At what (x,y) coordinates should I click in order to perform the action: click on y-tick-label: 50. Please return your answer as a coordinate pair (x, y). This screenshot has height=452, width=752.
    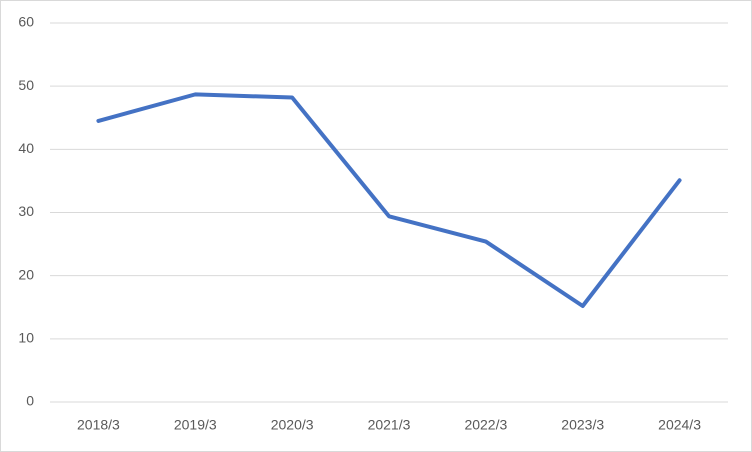
    Looking at the image, I should click on (26, 85).